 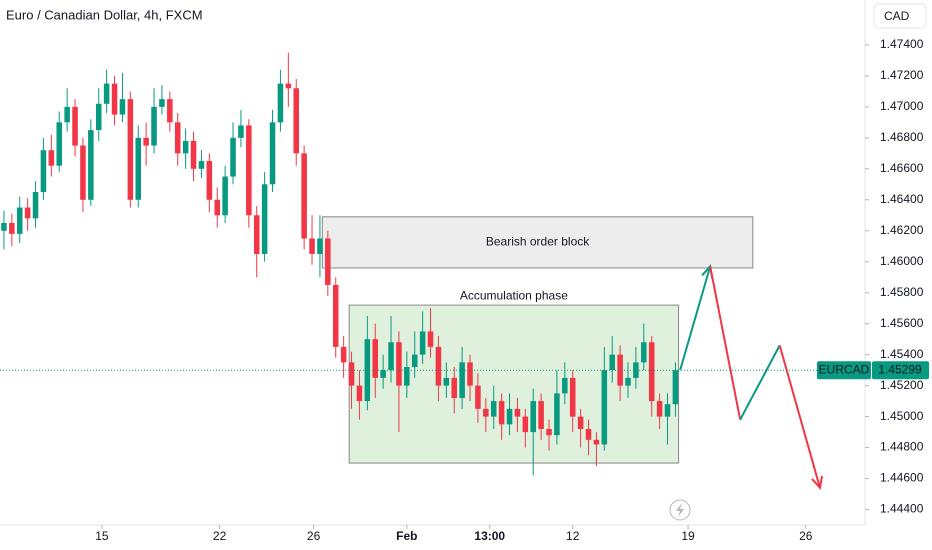 What do you see at coordinates (902, 509) in the screenshot?
I see `y-tick-label: 1.44400` at bounding box center [902, 509].